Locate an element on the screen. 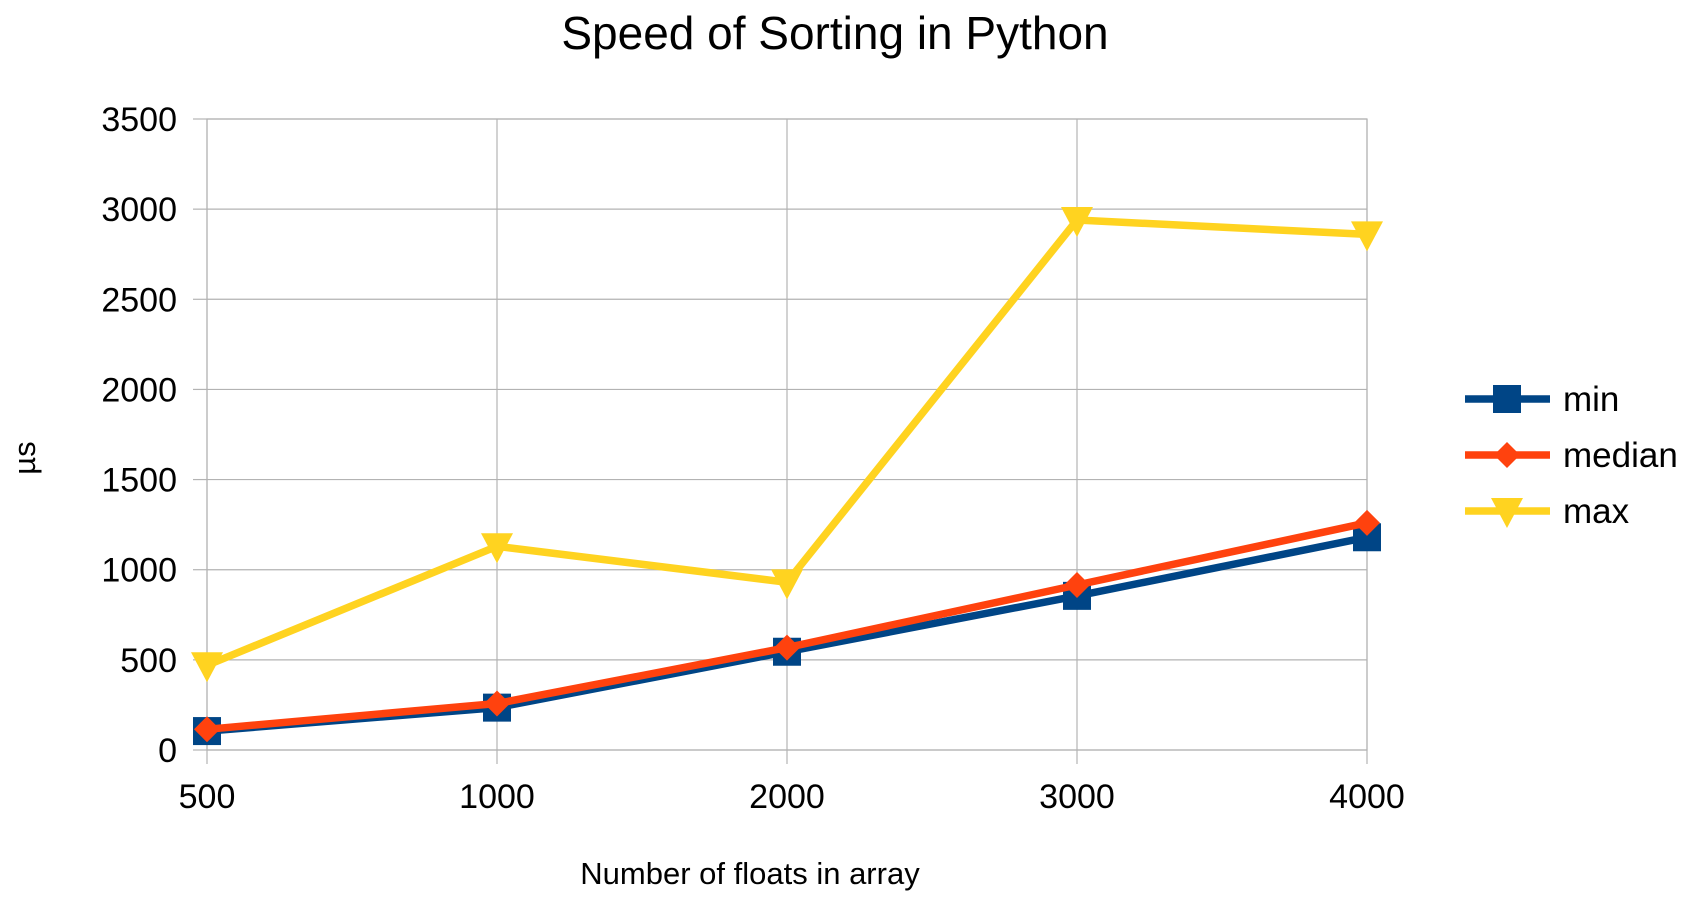  x-tick-labels: 500 1000 2000 3000 4000 is located at coordinates (792, 797).